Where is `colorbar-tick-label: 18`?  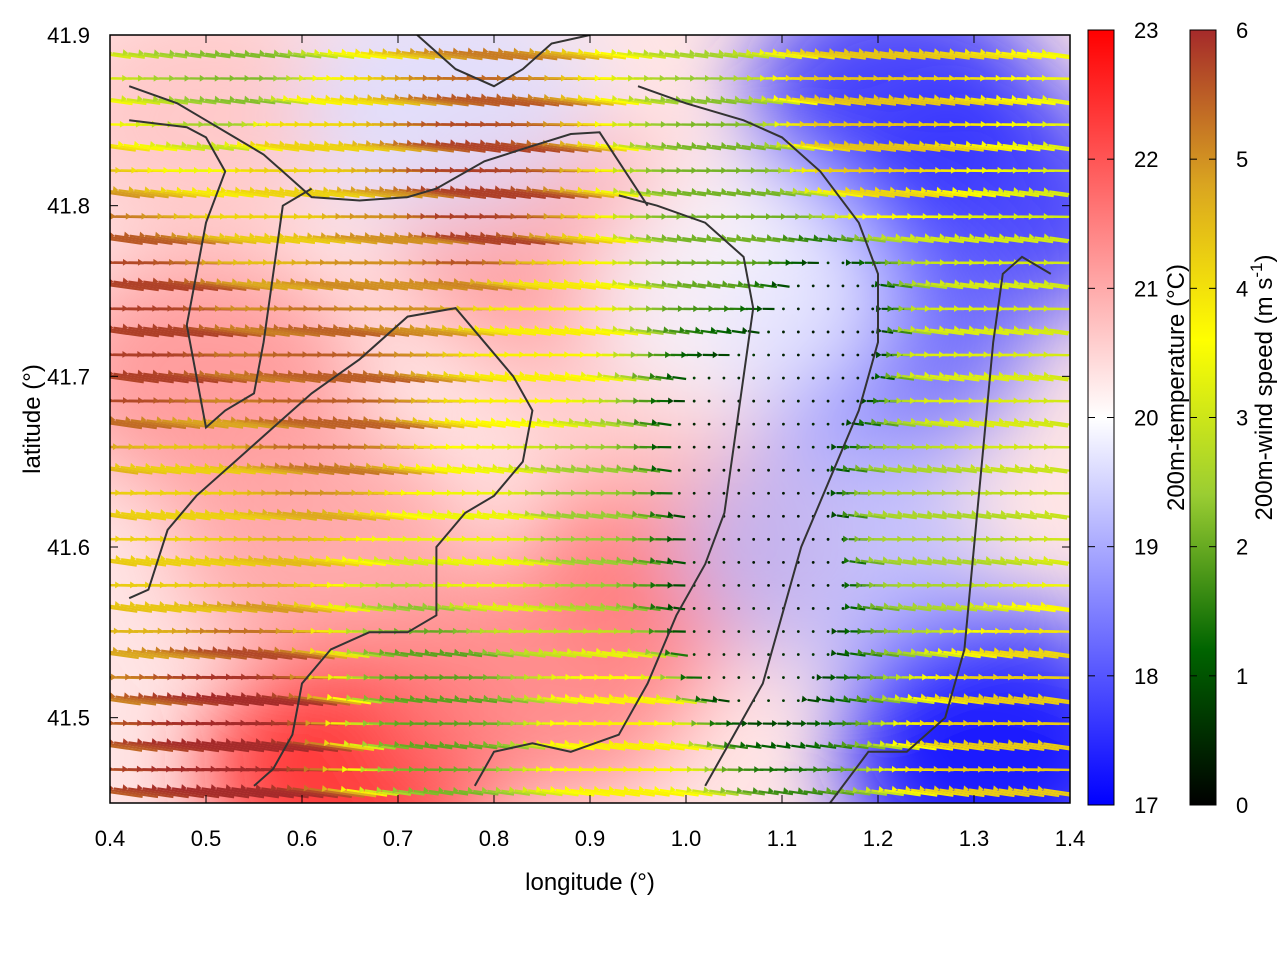 colorbar-tick-label: 18 is located at coordinates (1146, 676).